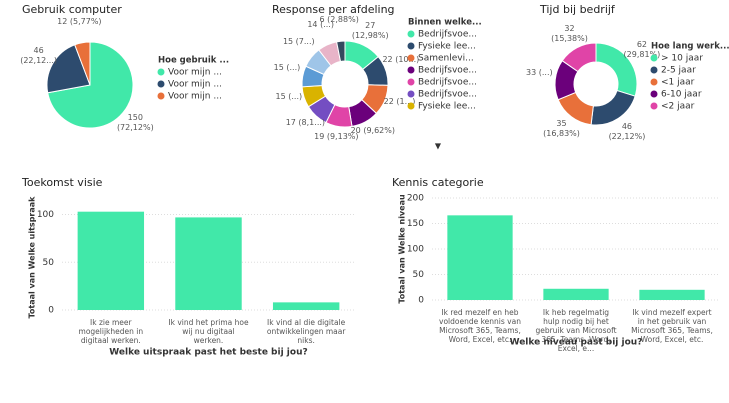 The image size is (729, 403). I want to click on data-label: 46 (22,12...), so click(38, 56).